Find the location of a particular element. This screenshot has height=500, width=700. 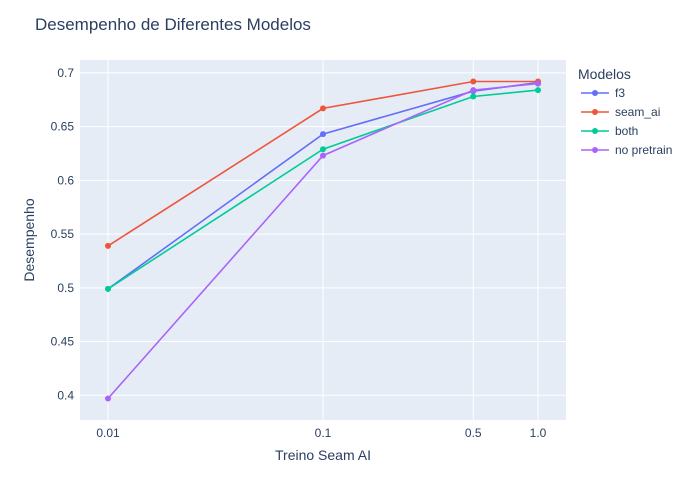

legend-item-both: both is located at coordinates (609, 131).